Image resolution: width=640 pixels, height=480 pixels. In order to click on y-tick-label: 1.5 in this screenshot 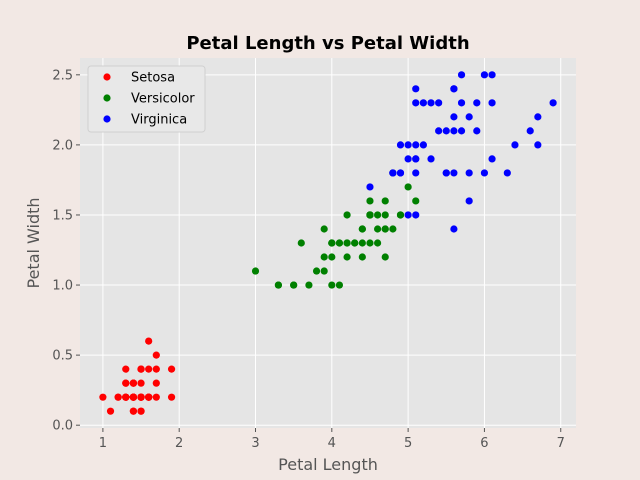, I will do `click(62, 215)`.